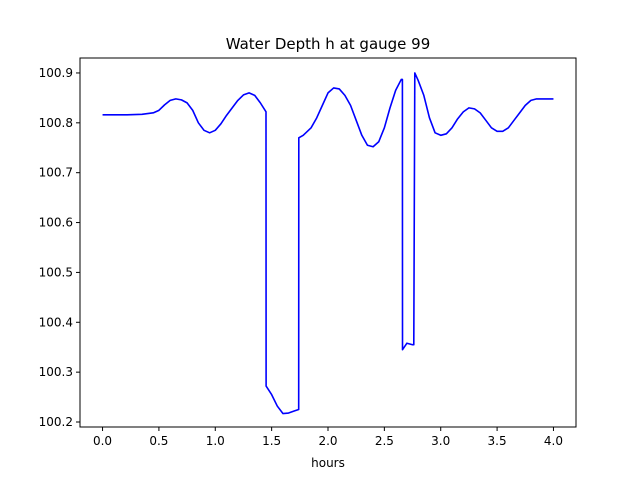  Describe the element at coordinates (553, 441) in the screenshot. I see `x-tick-label: 4.0` at that location.